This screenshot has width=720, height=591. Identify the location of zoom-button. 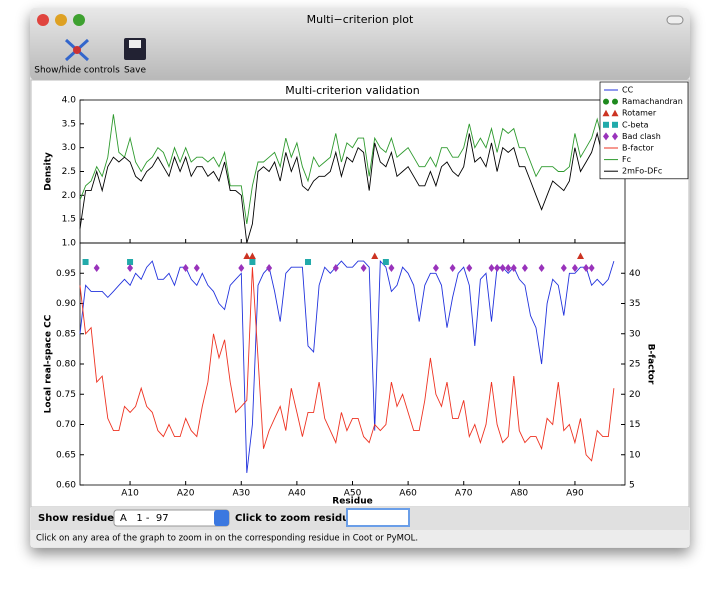
(79, 20).